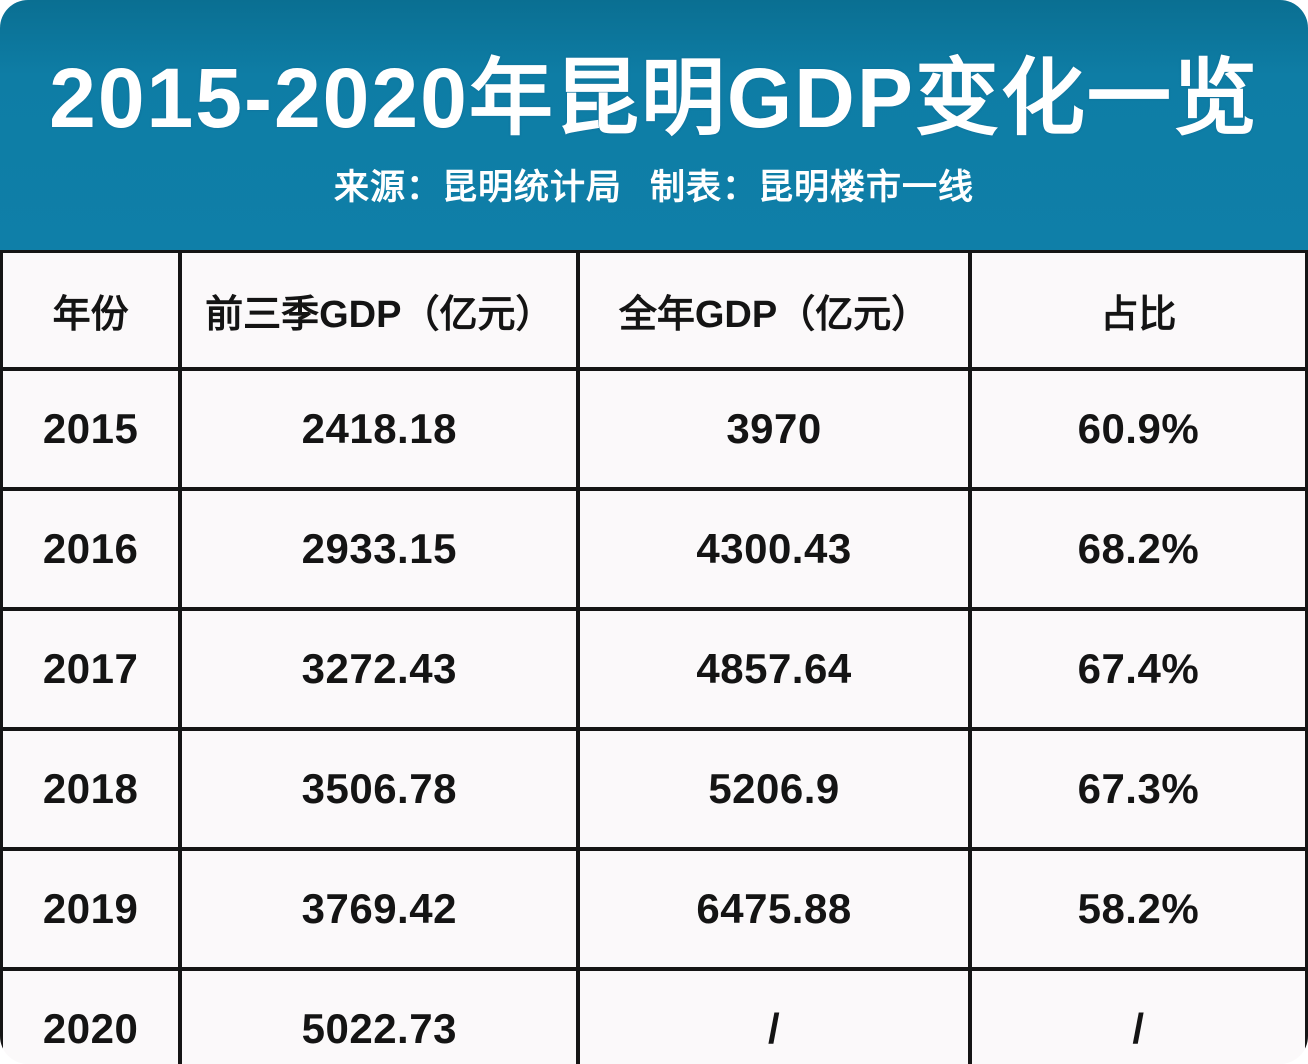 The image size is (1308, 1064). What do you see at coordinates (774, 669) in the screenshot?
I see `cell-fullyear-gdp: 4857.64` at bounding box center [774, 669].